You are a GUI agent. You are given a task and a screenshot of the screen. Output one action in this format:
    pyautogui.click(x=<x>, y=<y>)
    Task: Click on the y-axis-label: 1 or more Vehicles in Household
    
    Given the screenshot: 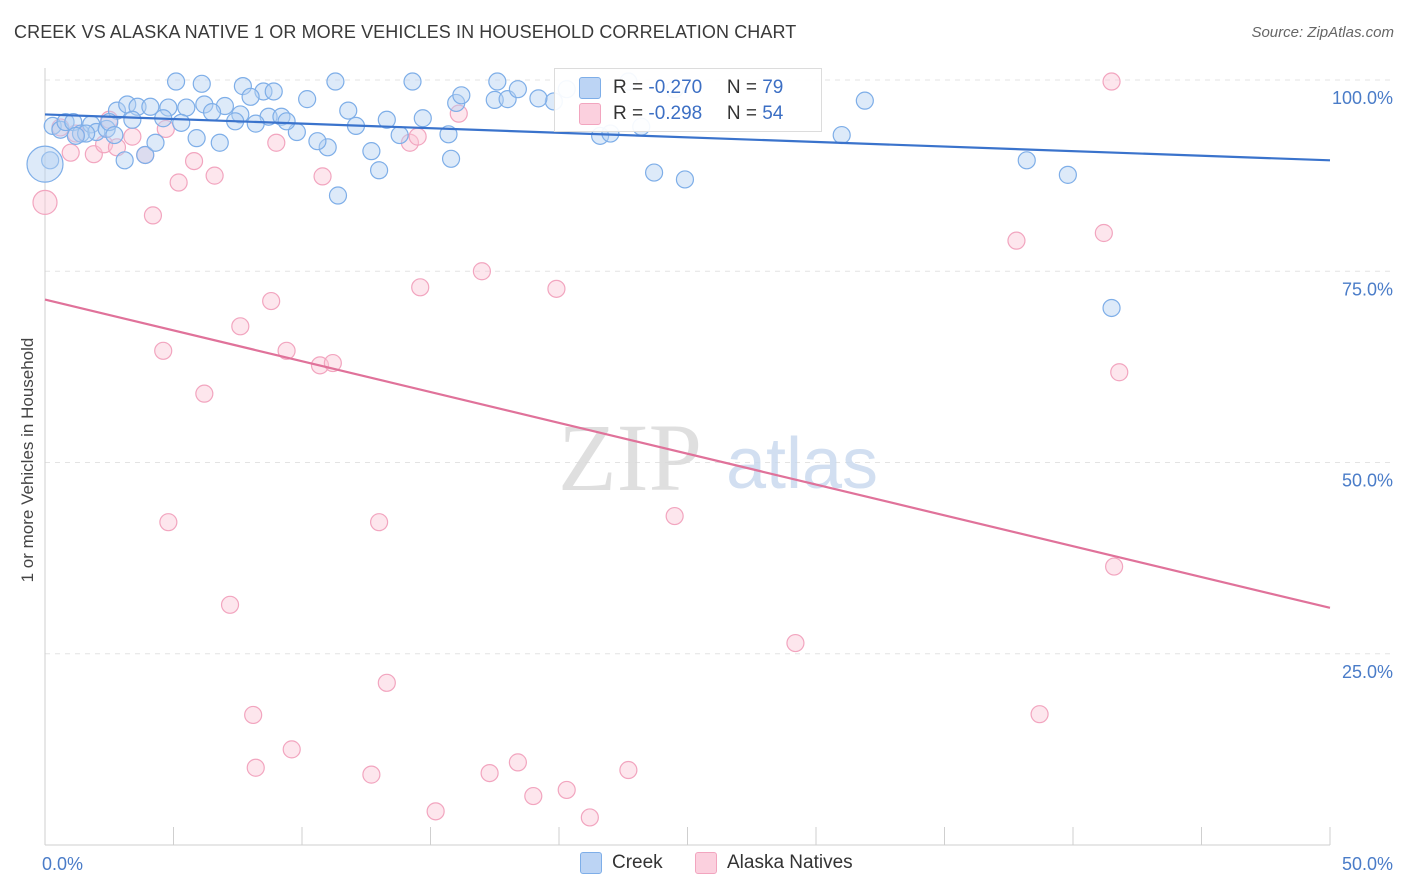 What is the action you would take?
    pyautogui.click(x=27, y=460)
    